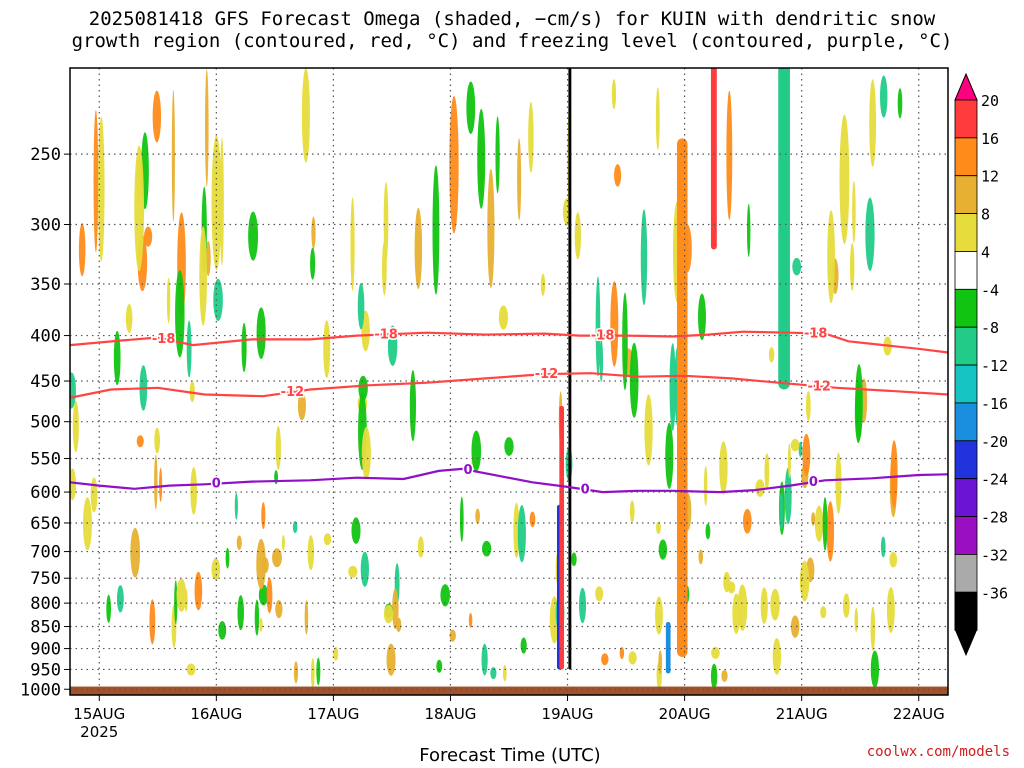 This screenshot has width=1024, height=768. Describe the element at coordinates (509, 690) in the screenshot. I see `ground-shading` at that location.